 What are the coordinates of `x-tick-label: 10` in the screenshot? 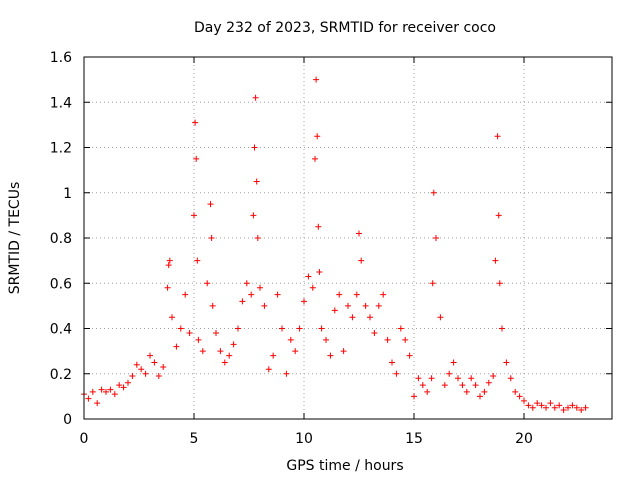 It's located at (304, 439).